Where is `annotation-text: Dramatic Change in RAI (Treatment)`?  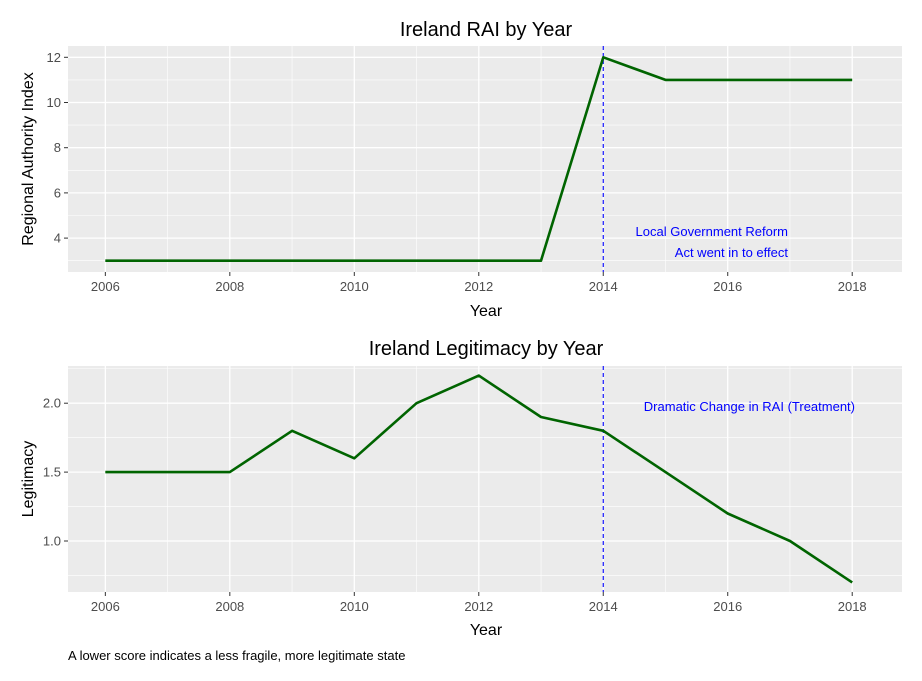 annotation-text: Dramatic Change in RAI (Treatment) is located at coordinates (749, 406).